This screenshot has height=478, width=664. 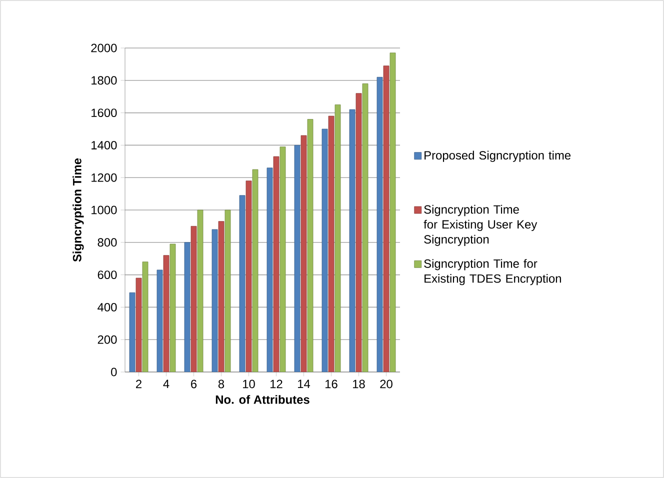 What do you see at coordinates (304, 384) in the screenshot?
I see `x-tick-label: 14` at bounding box center [304, 384].